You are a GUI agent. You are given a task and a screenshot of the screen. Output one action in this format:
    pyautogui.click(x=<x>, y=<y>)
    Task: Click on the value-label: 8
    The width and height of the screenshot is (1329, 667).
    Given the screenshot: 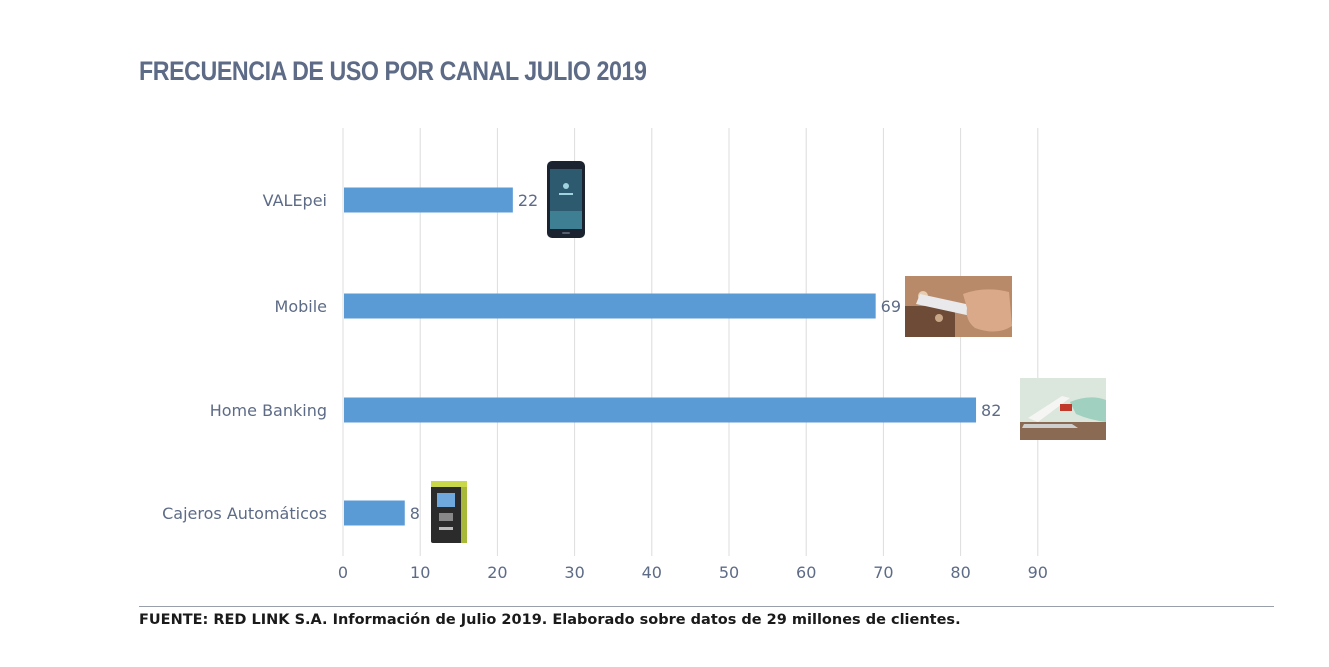 What is the action you would take?
    pyautogui.click(x=415, y=513)
    